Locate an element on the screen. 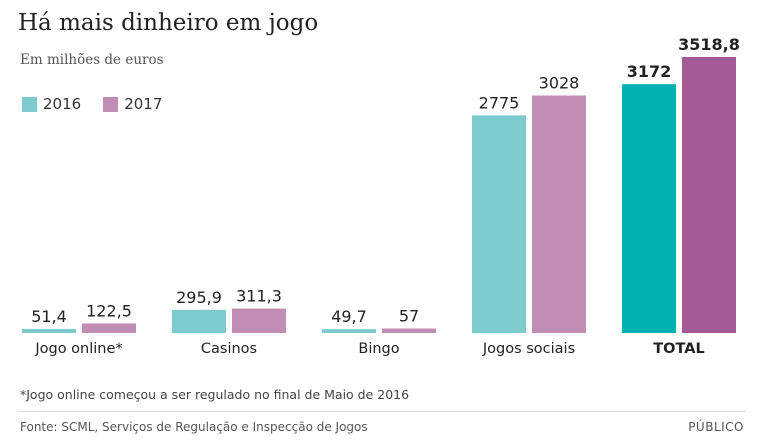 Image resolution: width=768 pixels, height=440 pixels. legend-swatch-2016 is located at coordinates (29, 104).